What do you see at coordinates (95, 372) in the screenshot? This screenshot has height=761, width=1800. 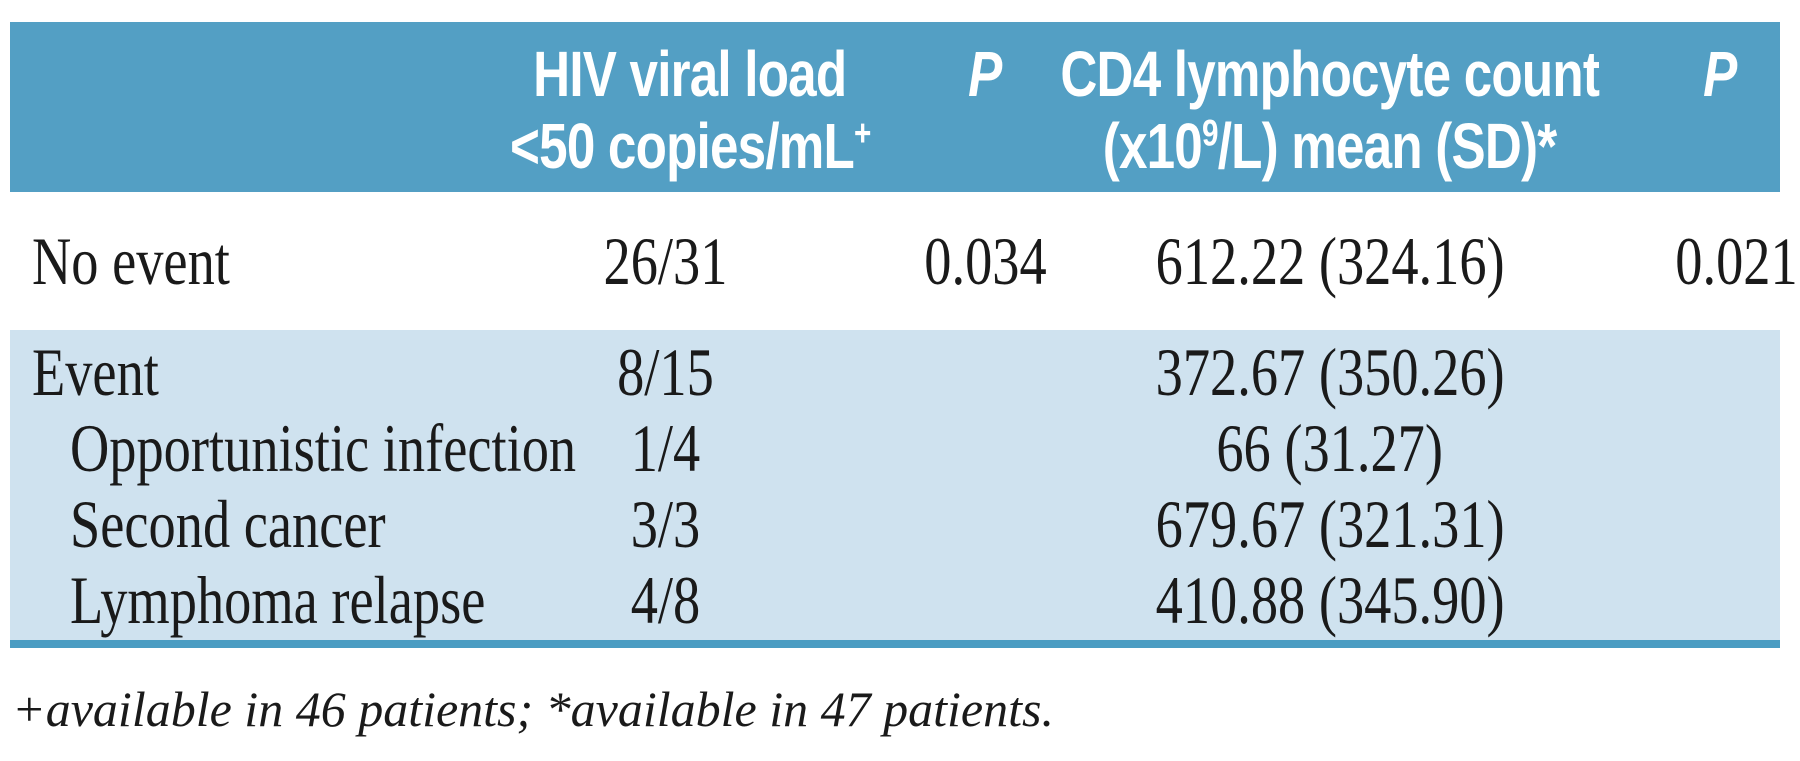 I see `row-label-cell: Event` at bounding box center [95, 372].